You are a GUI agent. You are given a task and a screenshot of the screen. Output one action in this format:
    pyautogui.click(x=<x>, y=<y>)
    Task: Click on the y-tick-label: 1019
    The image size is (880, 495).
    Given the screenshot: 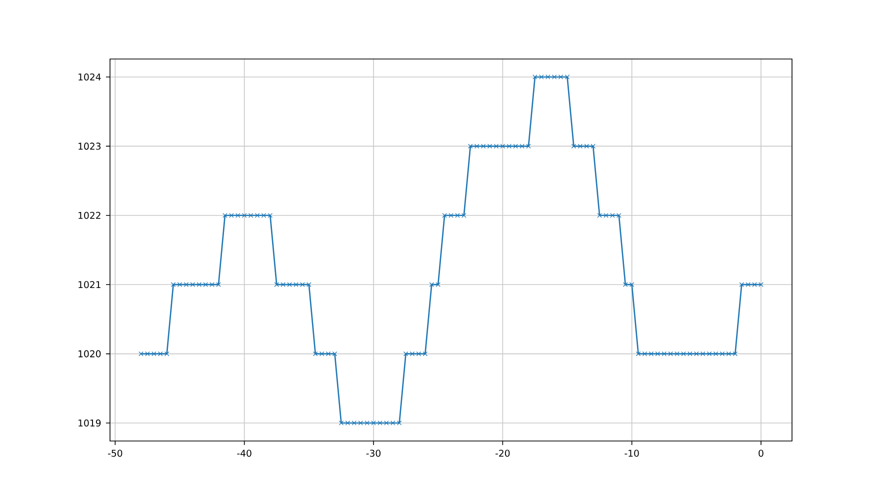 What is the action you would take?
    pyautogui.click(x=89, y=423)
    